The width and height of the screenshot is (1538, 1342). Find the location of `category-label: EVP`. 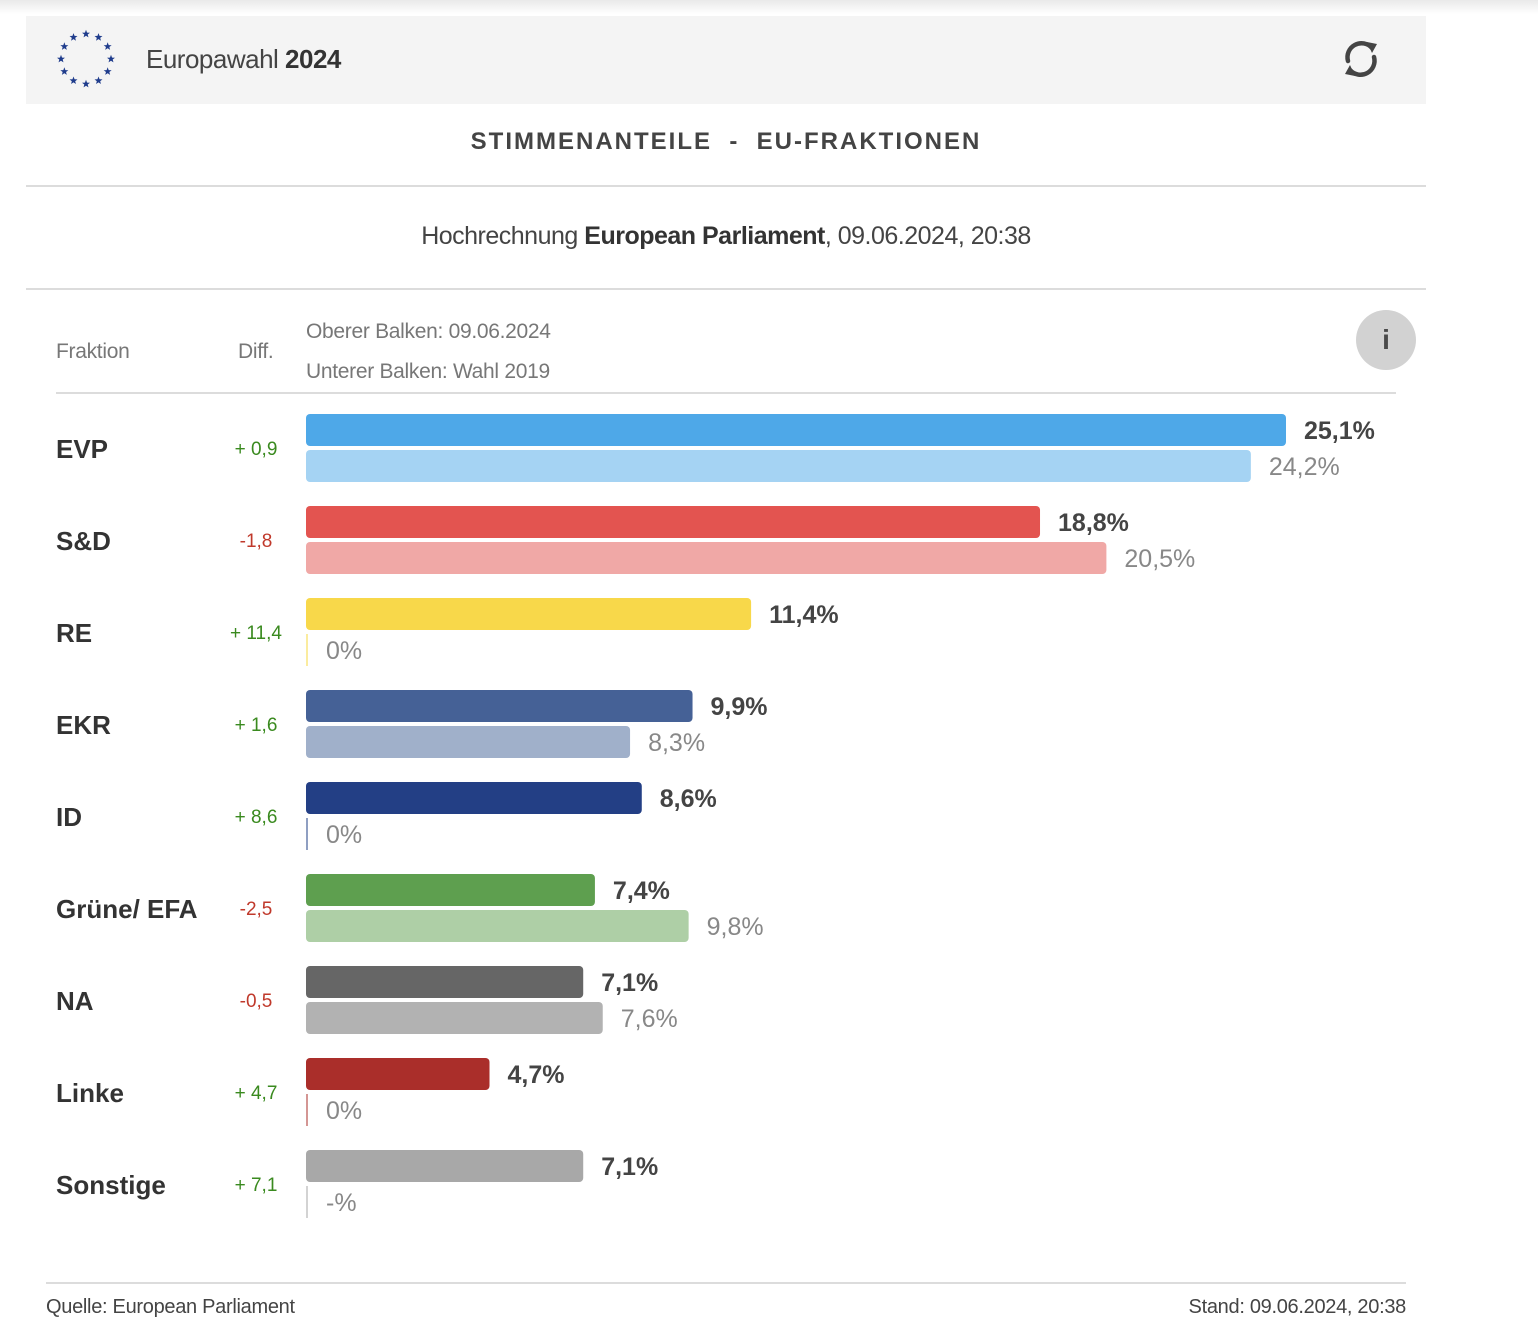

category-label: EVP is located at coordinates (82, 449).